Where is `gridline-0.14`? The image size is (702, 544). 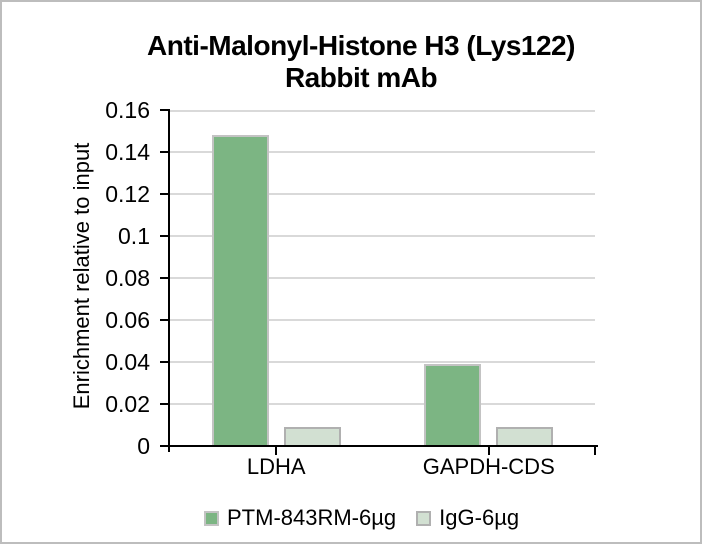 gridline-0.14 is located at coordinates (382, 152).